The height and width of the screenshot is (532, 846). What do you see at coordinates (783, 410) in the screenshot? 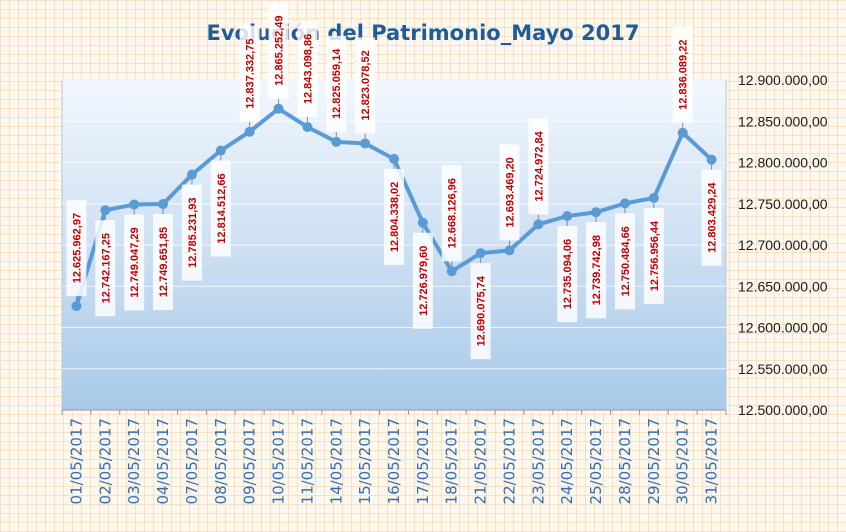
I see `y-tick-label: 12.500.000,00` at bounding box center [783, 410].